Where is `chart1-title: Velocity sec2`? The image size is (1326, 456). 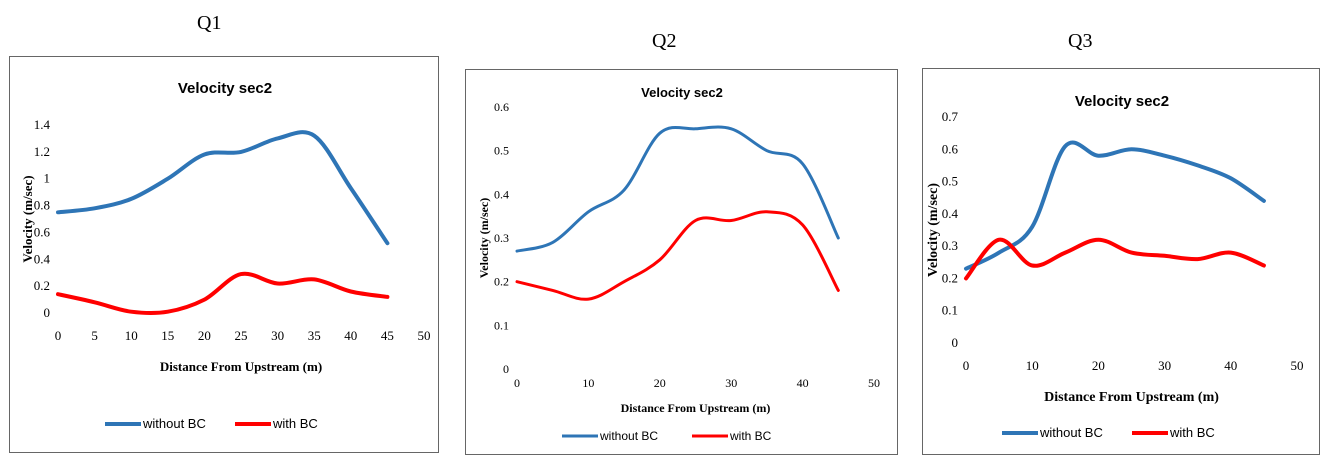 chart1-title: Velocity sec2 is located at coordinates (225, 88).